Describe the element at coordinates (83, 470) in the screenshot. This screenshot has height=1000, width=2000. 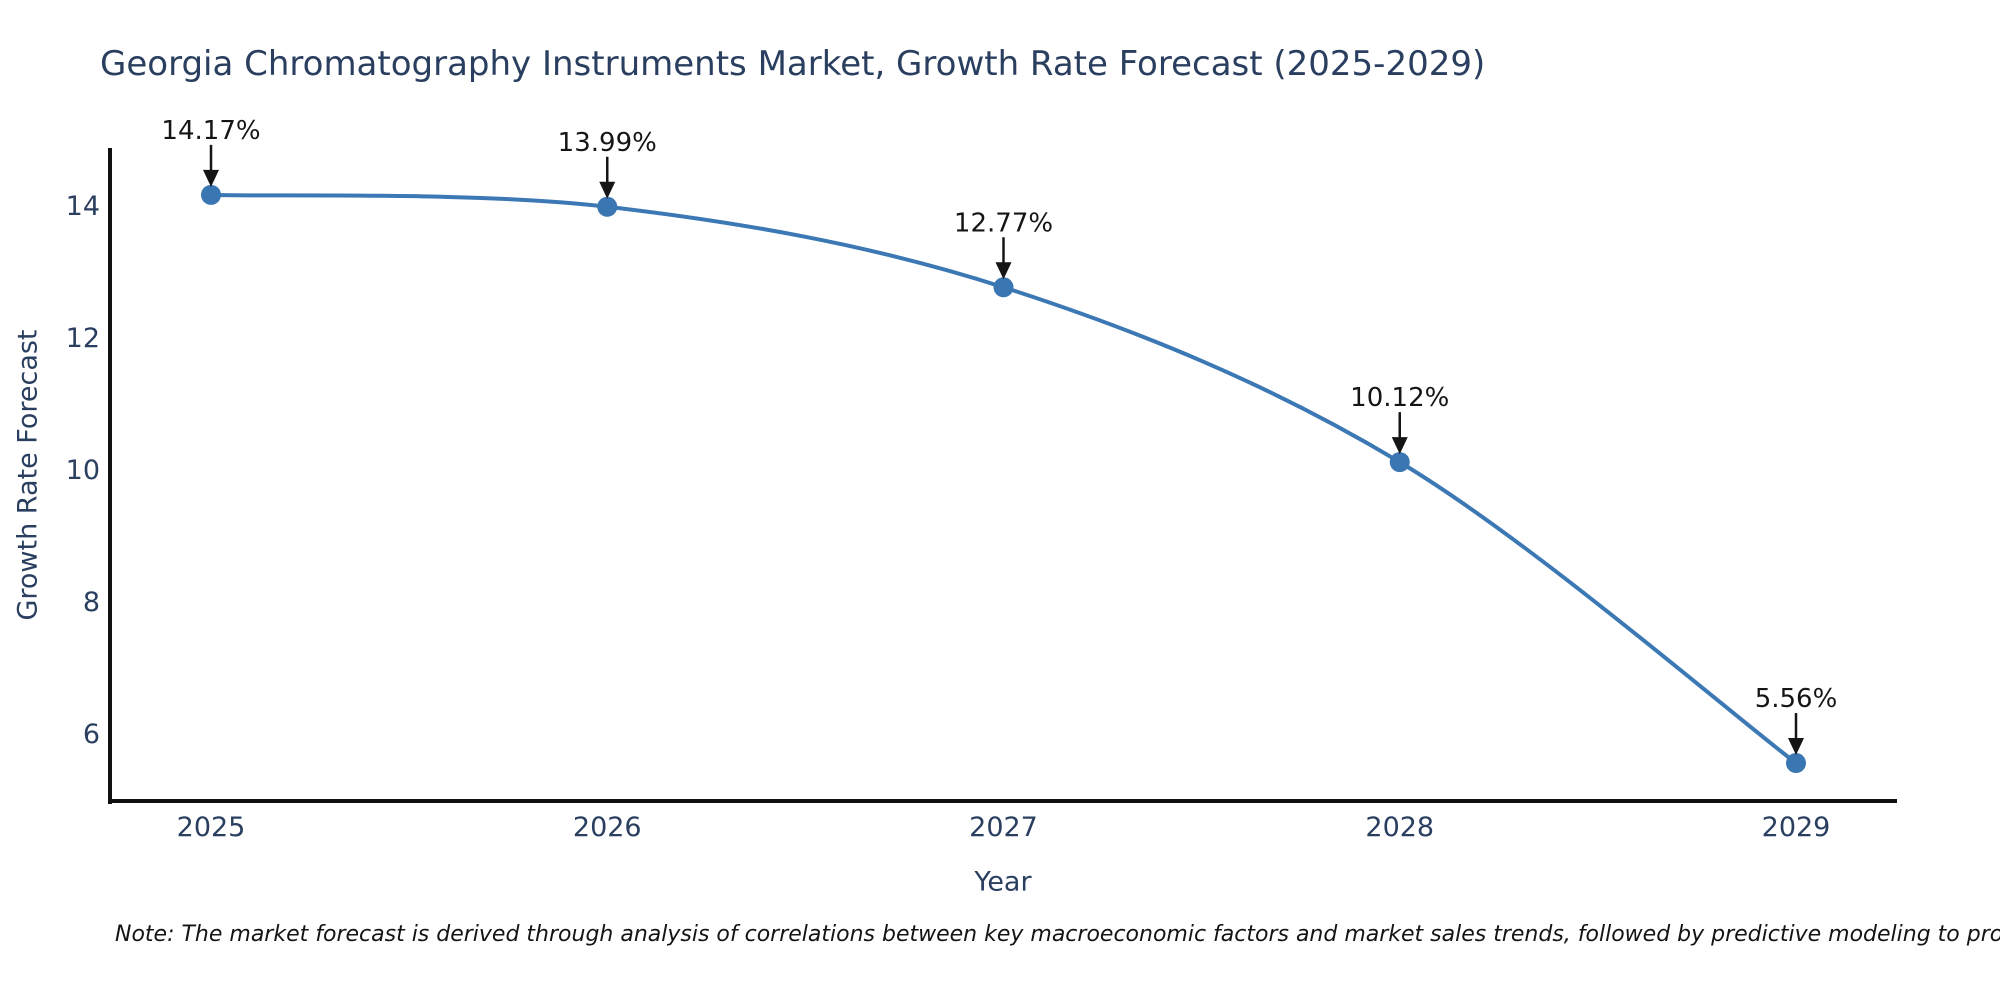
I see `y-tick-label: 10` at that location.